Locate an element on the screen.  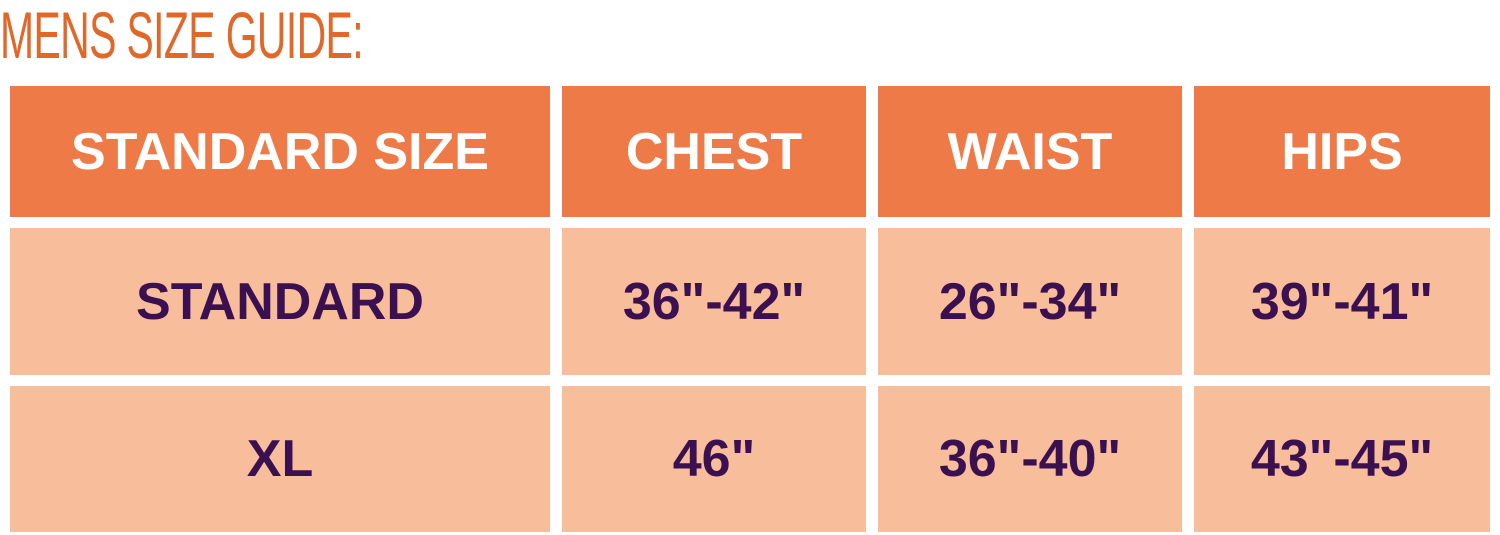
header-waist: WAIST is located at coordinates (1030, 151).